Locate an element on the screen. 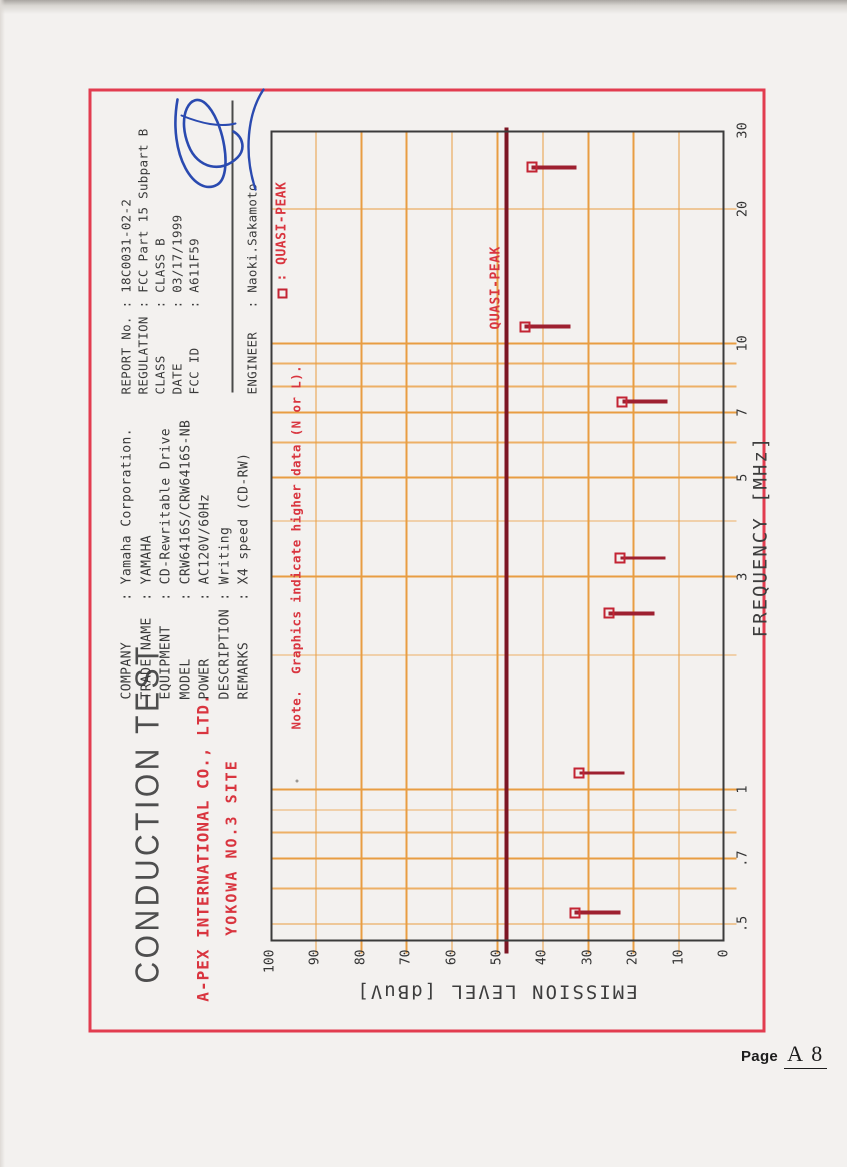 The image size is (847, 1167). report-row-engineer: ENGINEER : Naoki.Sakamoto is located at coordinates (251, 288).